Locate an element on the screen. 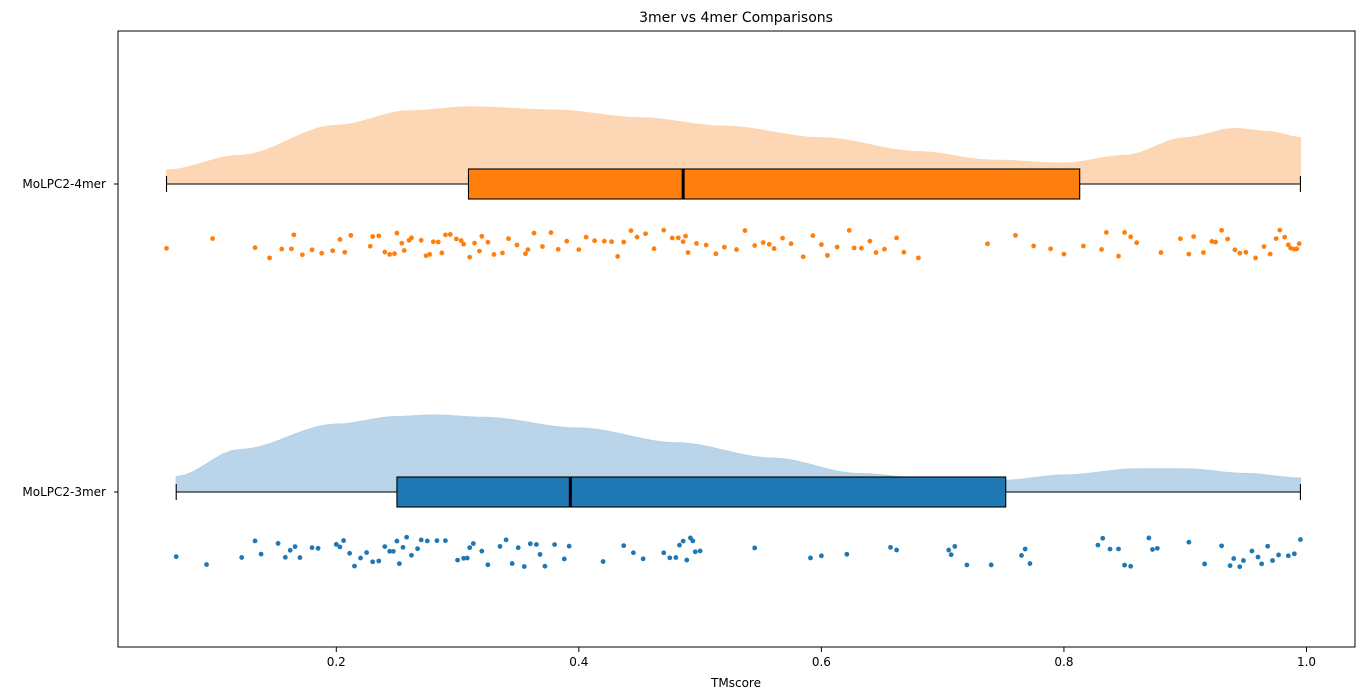  x-axis-label: TMscore is located at coordinates (735, 683).